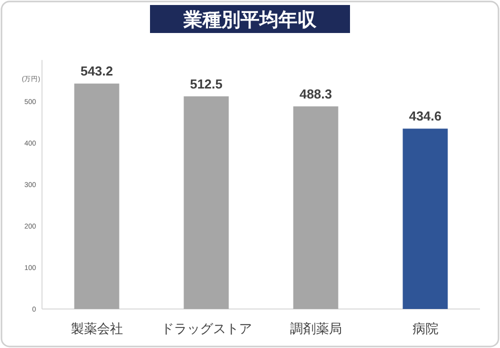 The width and height of the screenshot is (500, 348). What do you see at coordinates (206, 84) in the screenshot?
I see `data-label: 512.5` at bounding box center [206, 84].